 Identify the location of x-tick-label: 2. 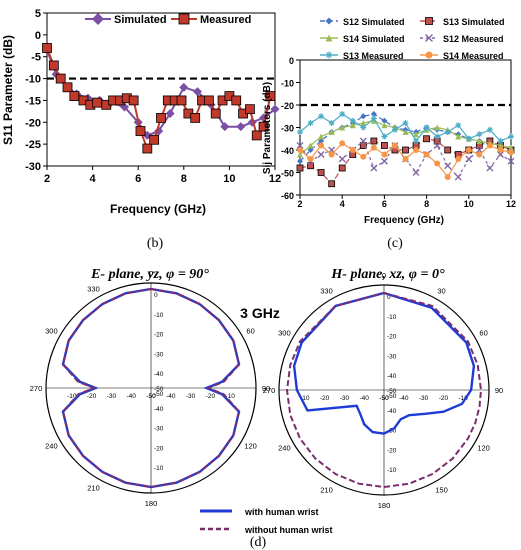
(47, 179).